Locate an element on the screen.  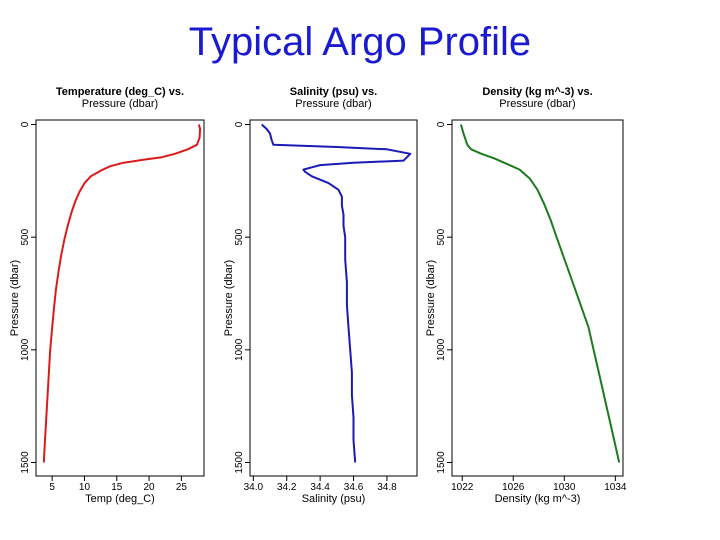
x-tick-label: 1022 is located at coordinates (462, 487).